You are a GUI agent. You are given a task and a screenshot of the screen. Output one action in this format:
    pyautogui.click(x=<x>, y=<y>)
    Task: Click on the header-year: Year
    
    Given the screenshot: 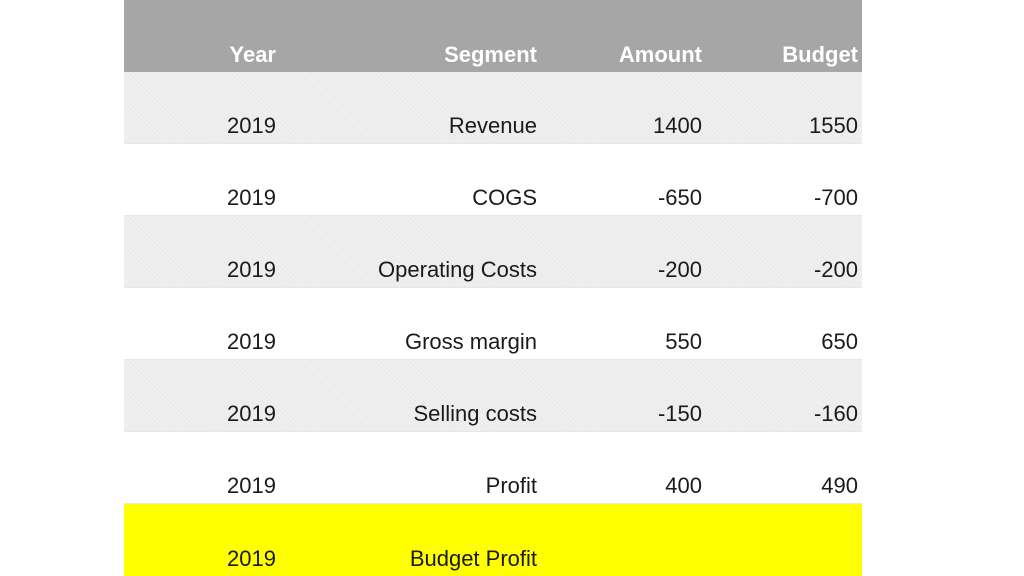 What is the action you would take?
    pyautogui.click(x=253, y=54)
    